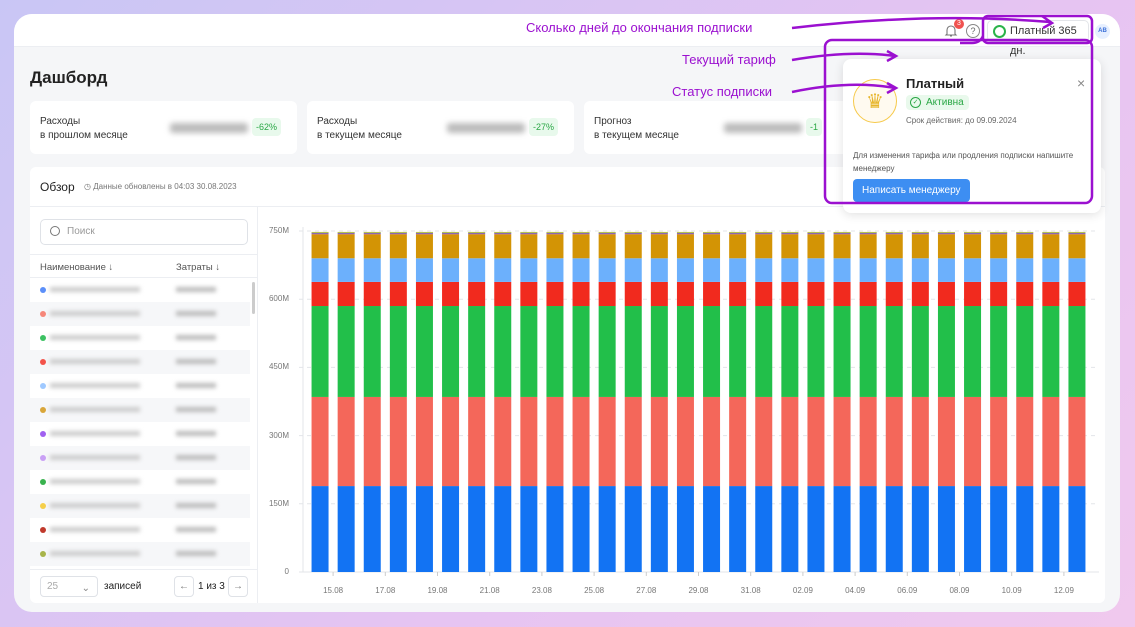 Image resolution: width=1135 pixels, height=627 pixels. What do you see at coordinates (1038, 38) in the screenshot?
I see `plan-badge-button: Платный 365 дн.` at bounding box center [1038, 38].